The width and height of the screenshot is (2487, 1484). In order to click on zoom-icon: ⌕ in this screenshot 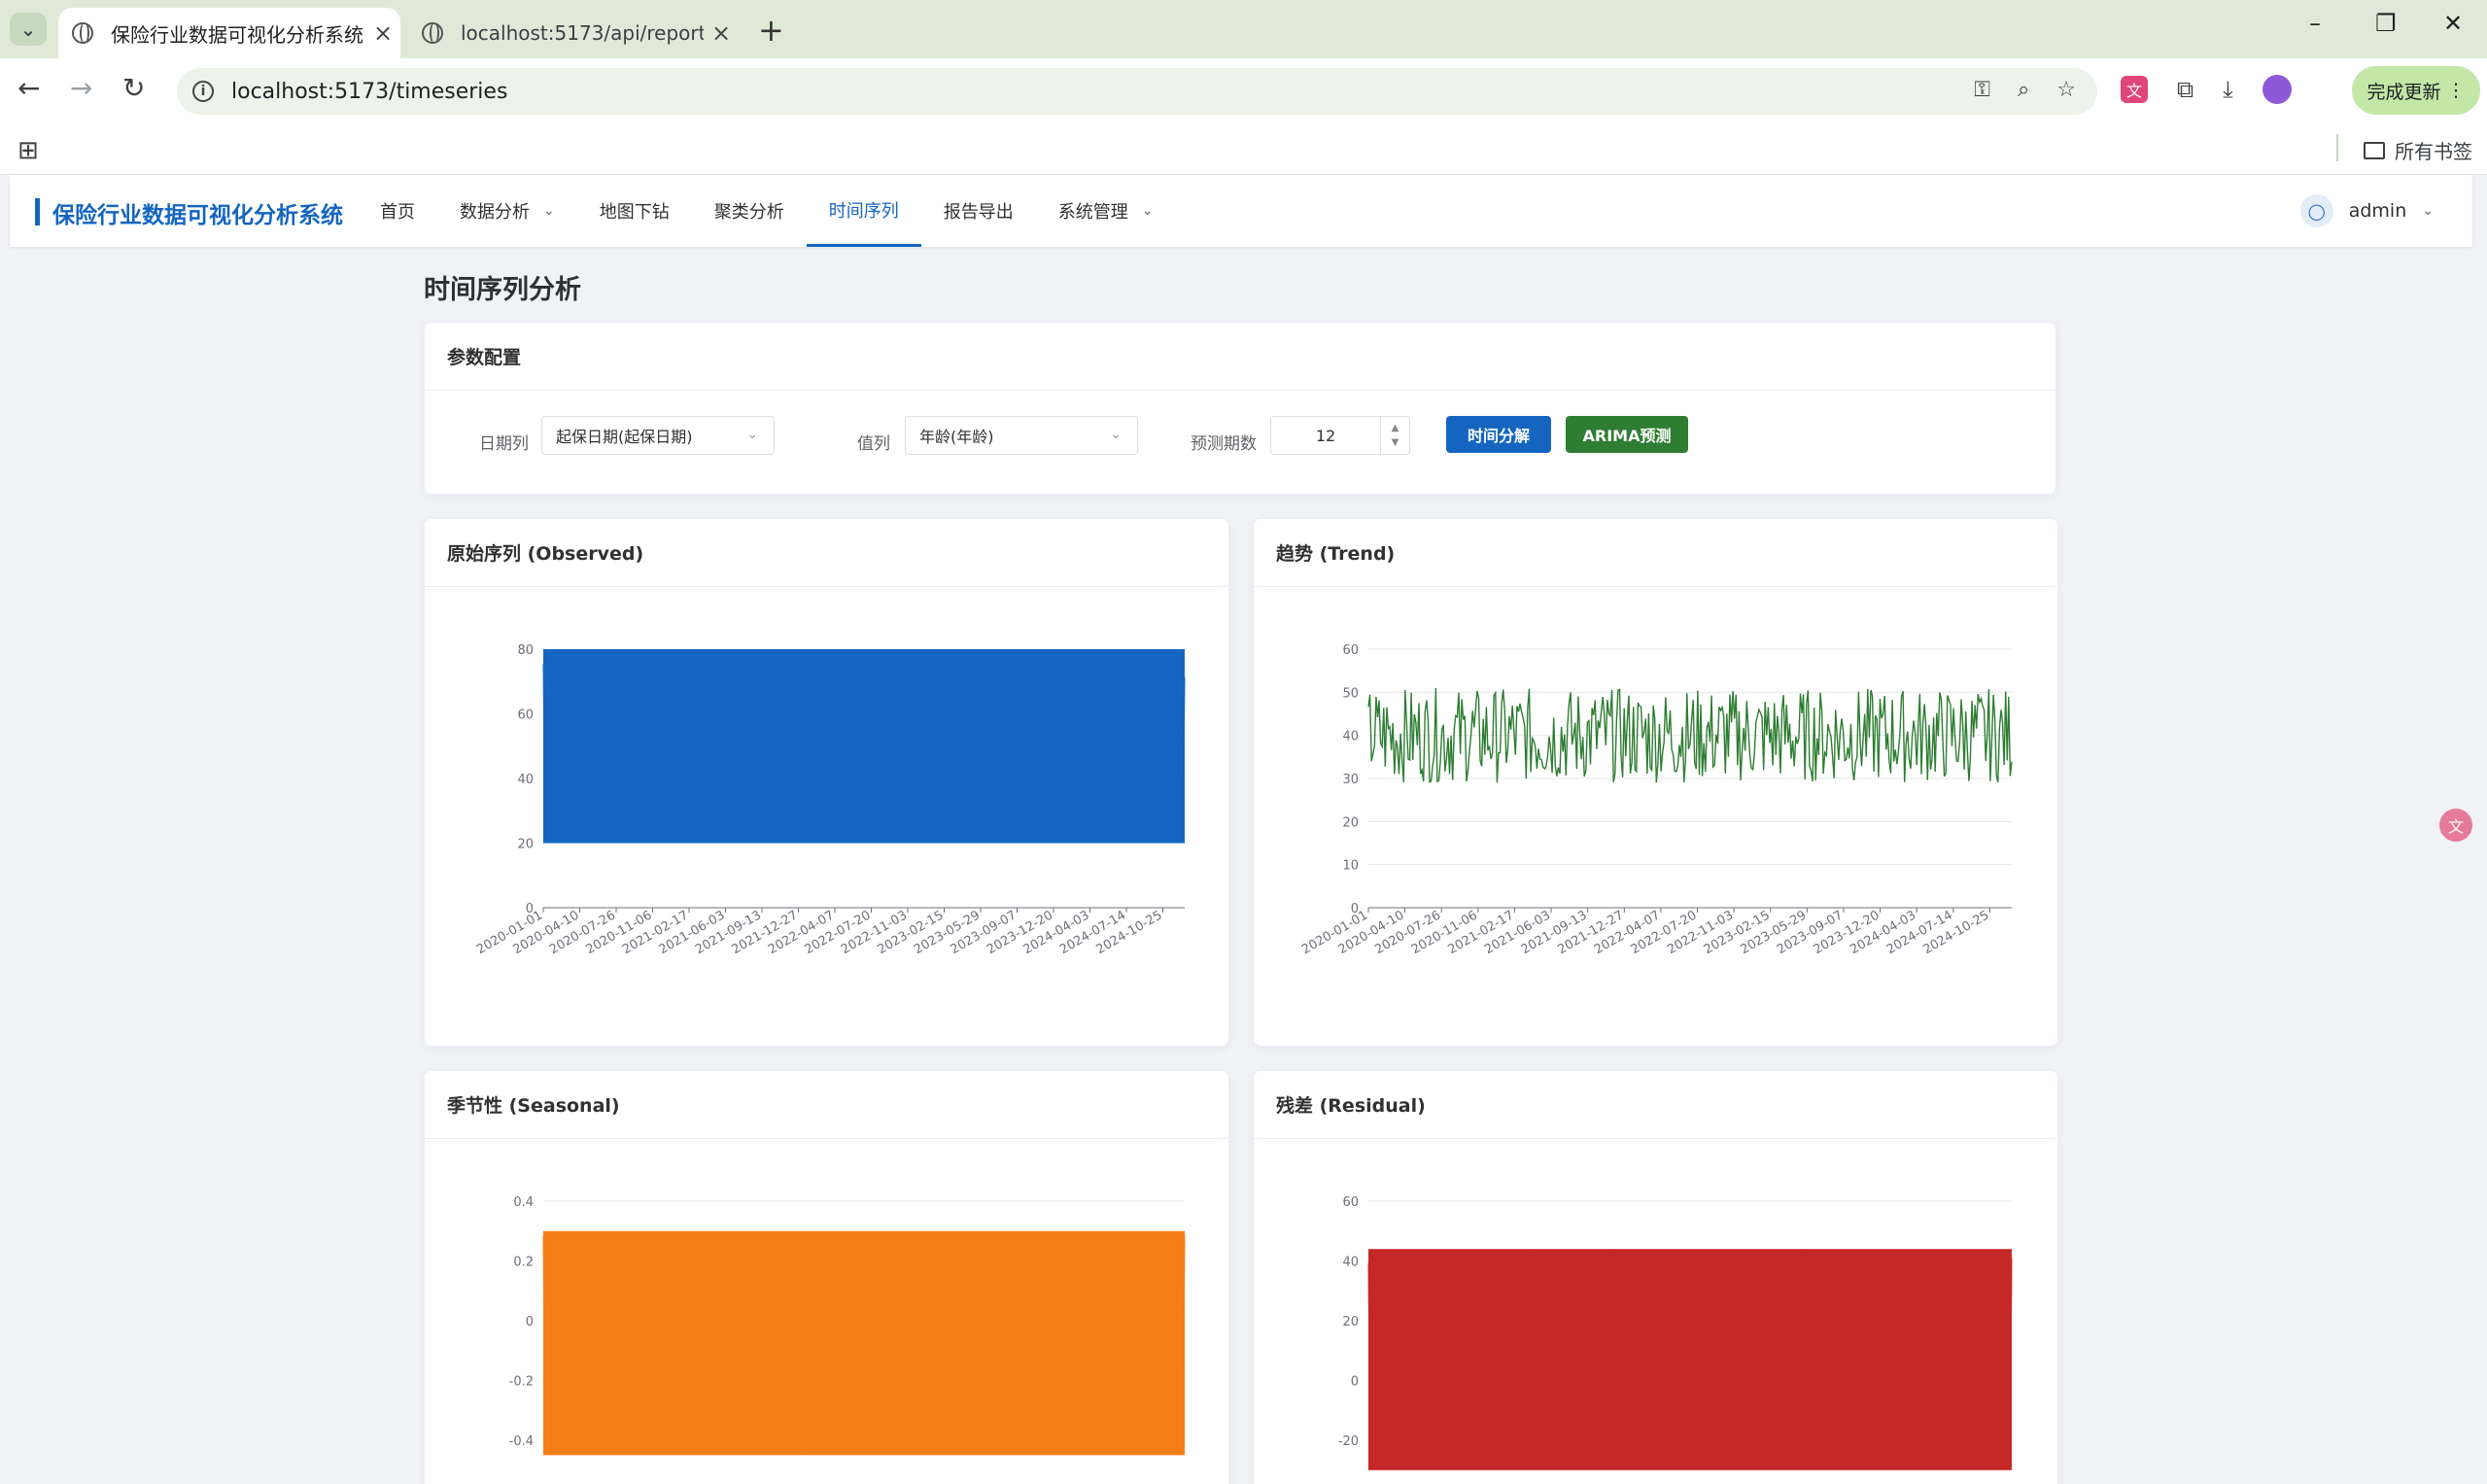, I will do `click(2024, 90)`.